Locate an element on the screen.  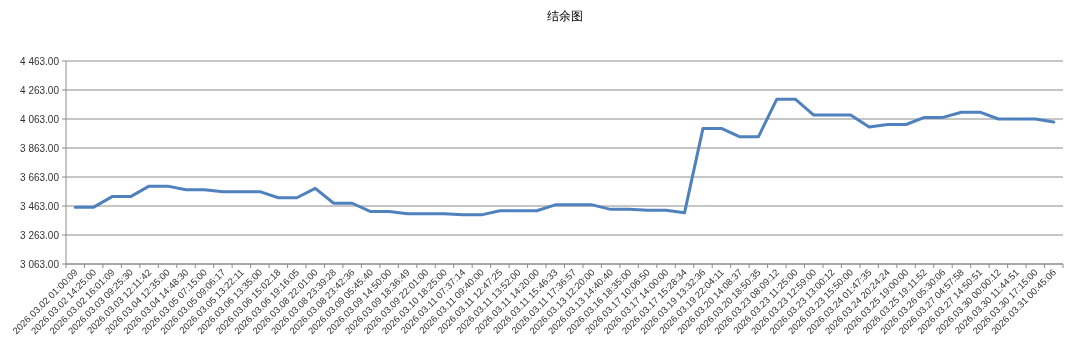
y-tick-label: 3 863.00 is located at coordinates (40, 148).